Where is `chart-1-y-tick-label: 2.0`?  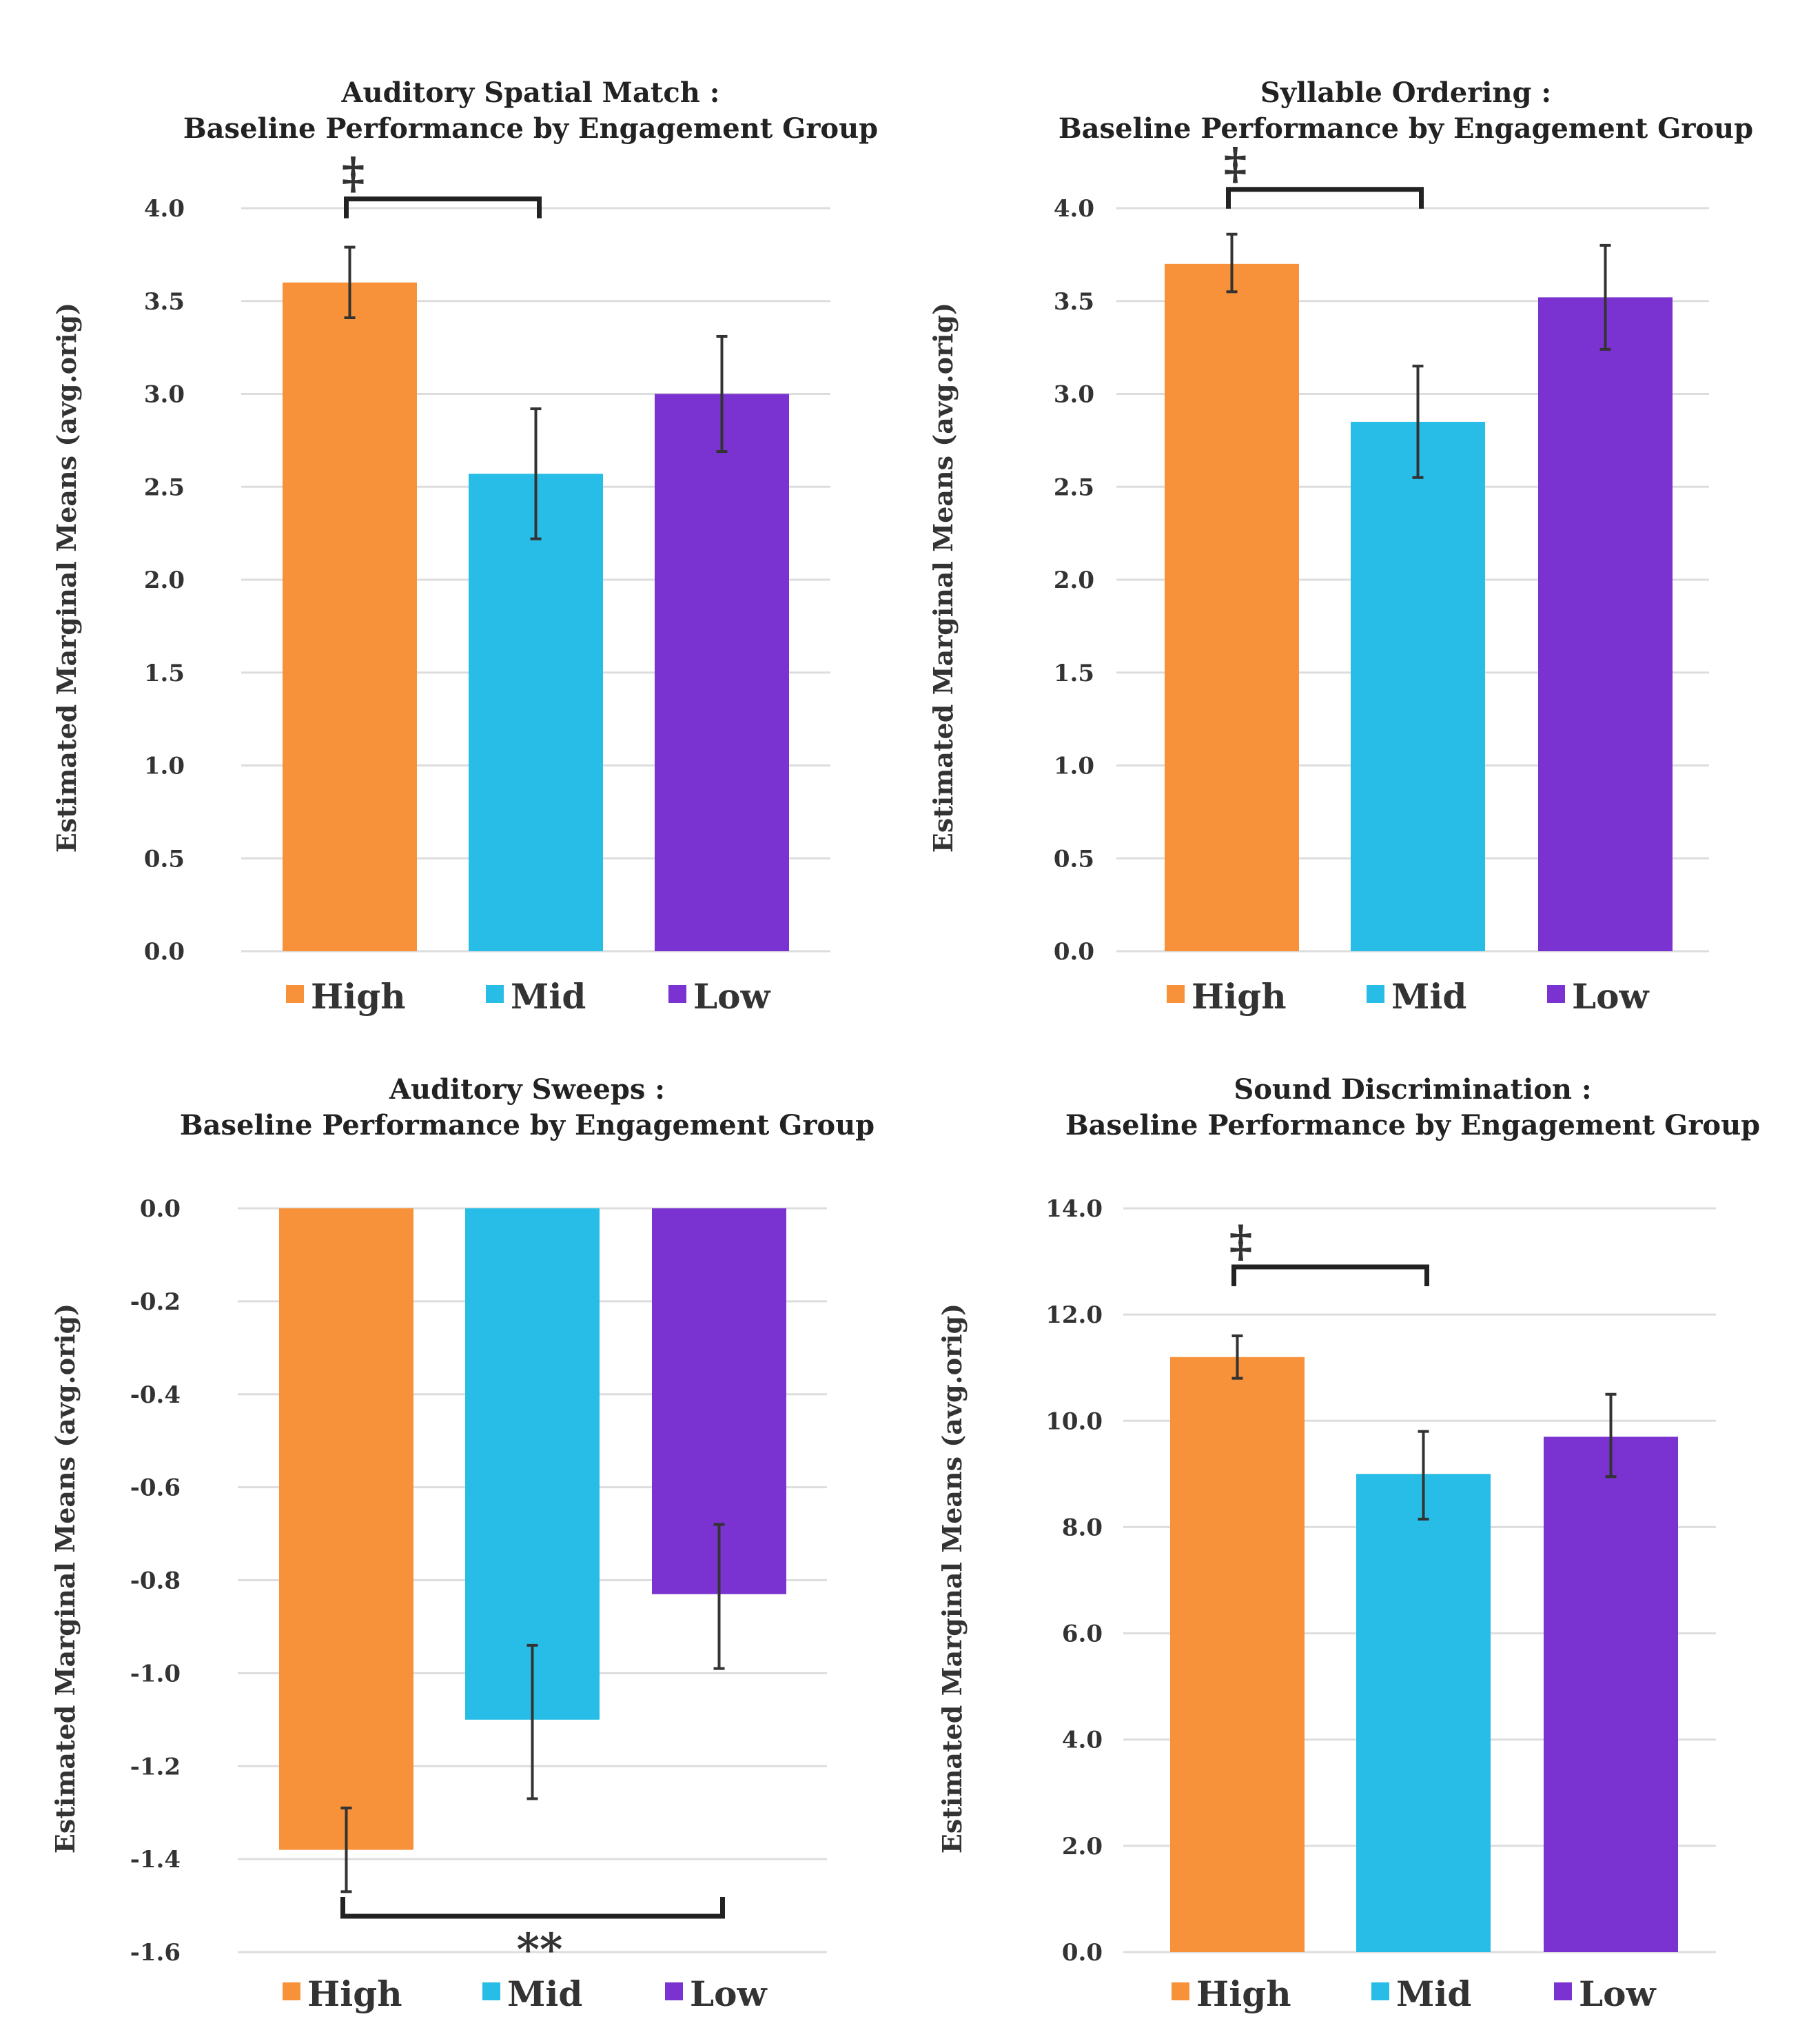 chart-1-y-tick-label: 2.0 is located at coordinates (164, 580).